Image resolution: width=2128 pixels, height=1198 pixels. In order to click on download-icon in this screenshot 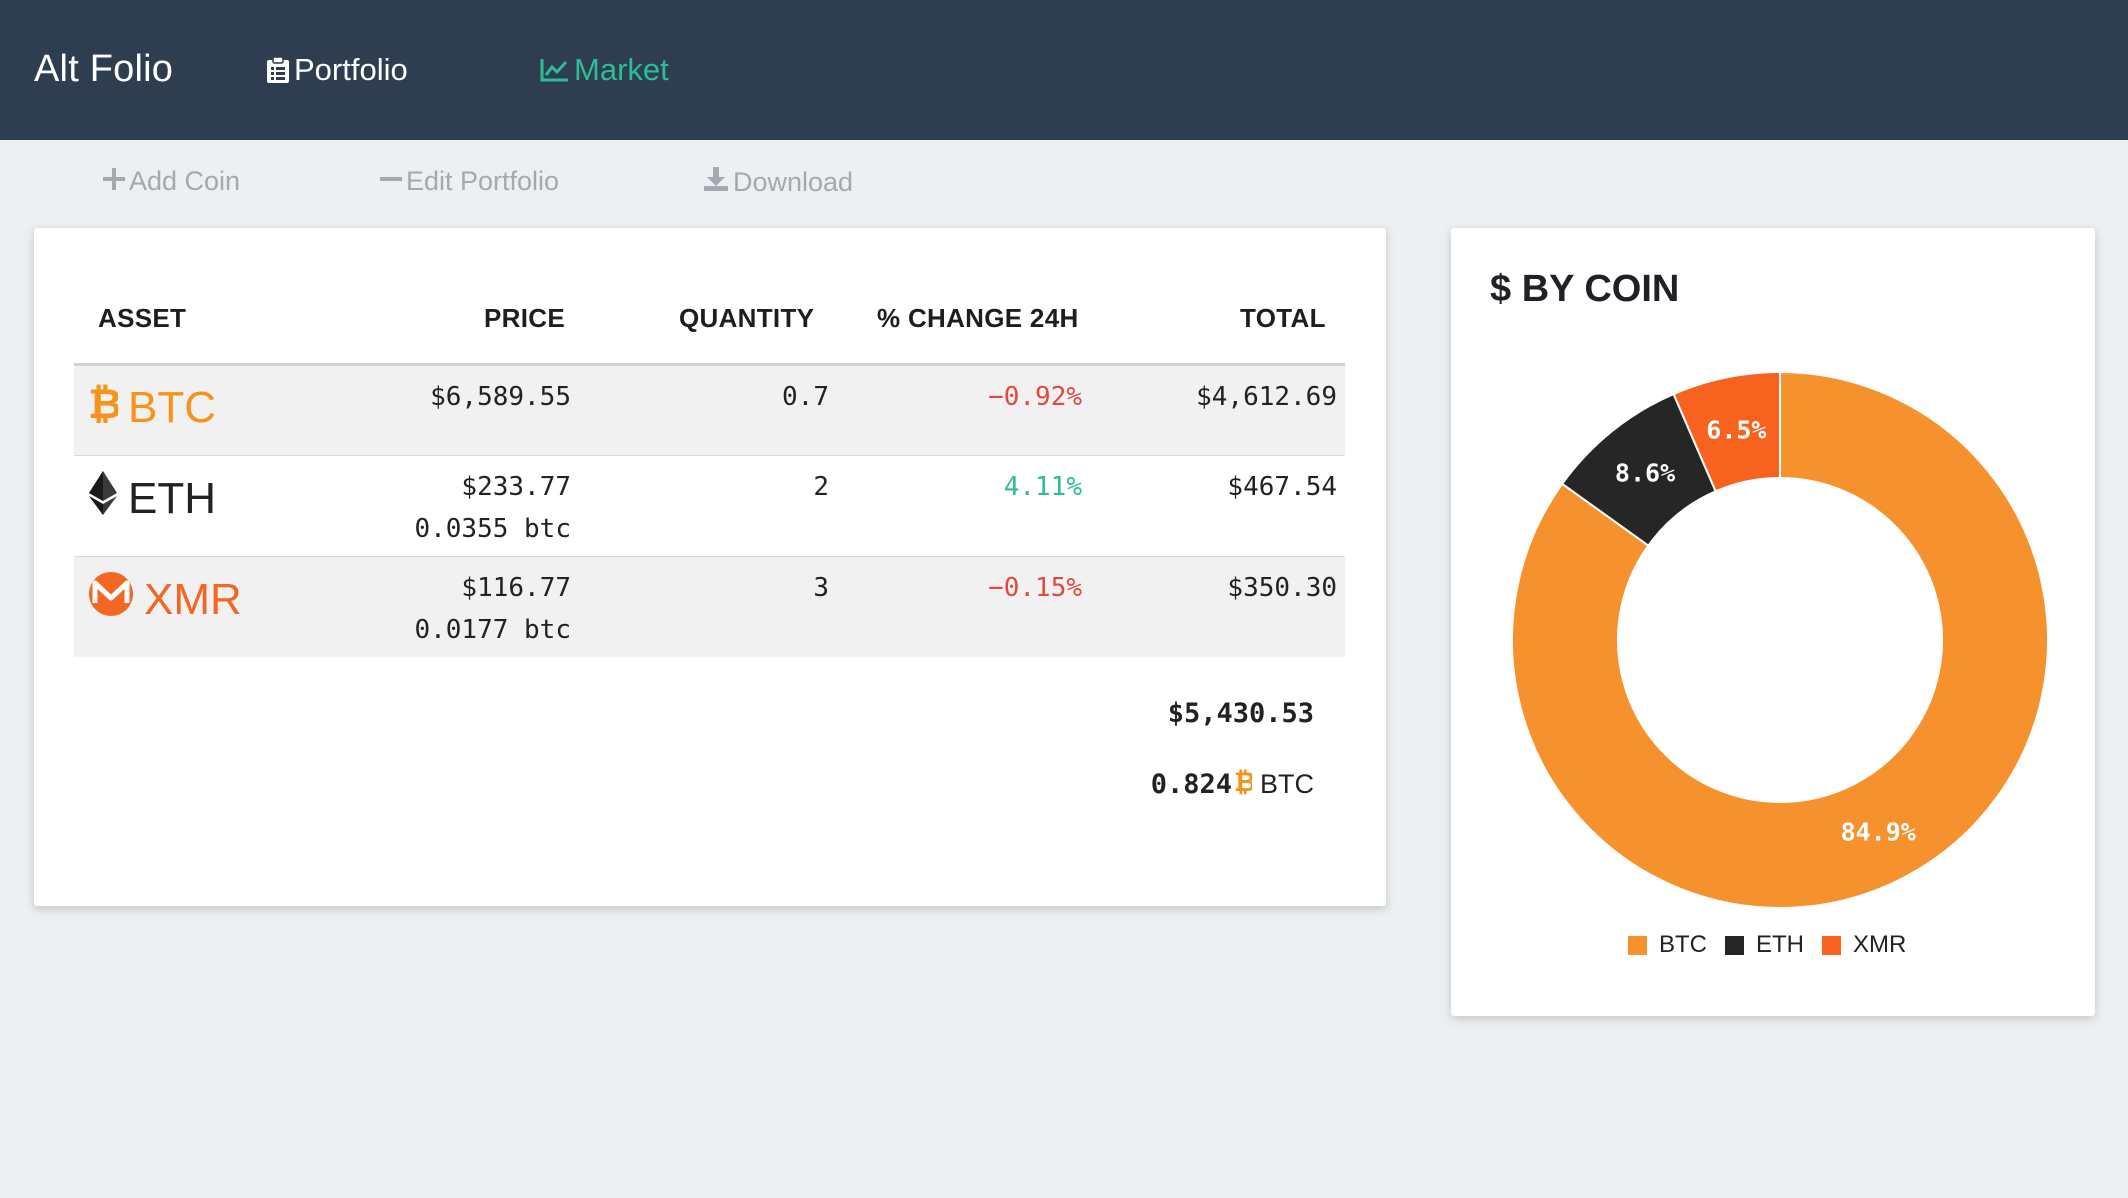, I will do `click(716, 182)`.